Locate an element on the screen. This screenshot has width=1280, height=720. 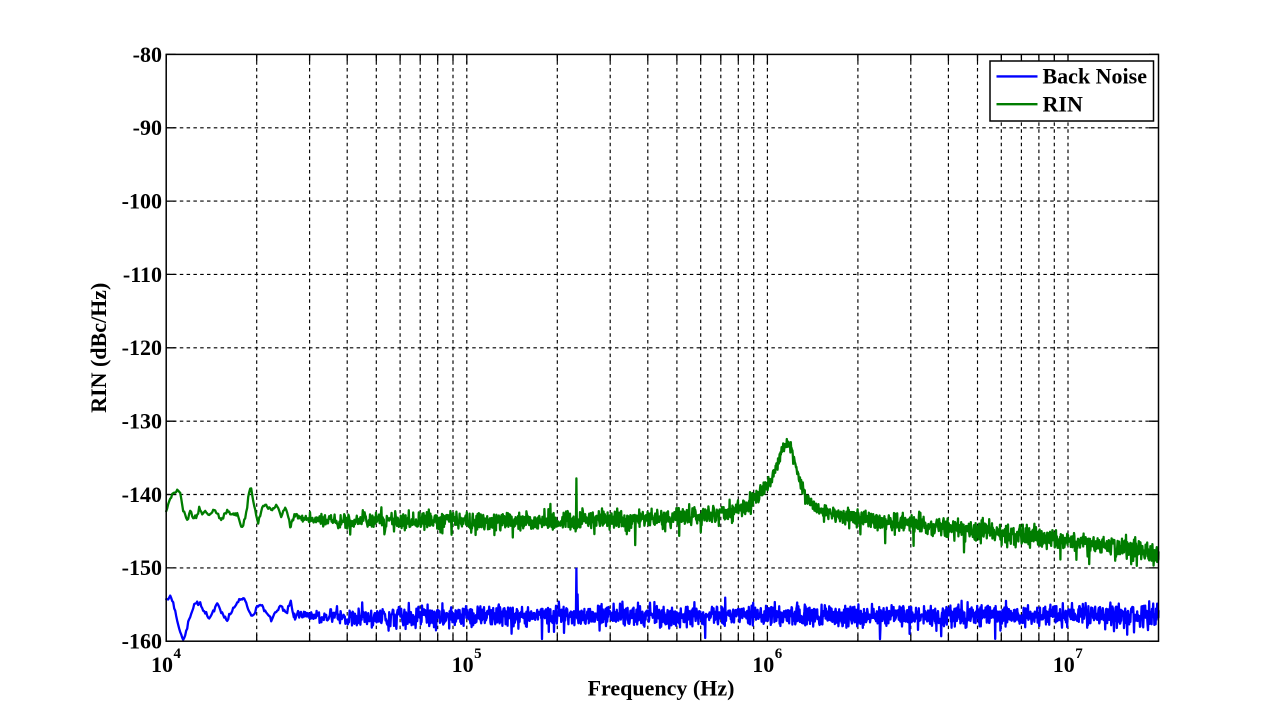
svg-text: RIN is located at coordinates (1063, 103).